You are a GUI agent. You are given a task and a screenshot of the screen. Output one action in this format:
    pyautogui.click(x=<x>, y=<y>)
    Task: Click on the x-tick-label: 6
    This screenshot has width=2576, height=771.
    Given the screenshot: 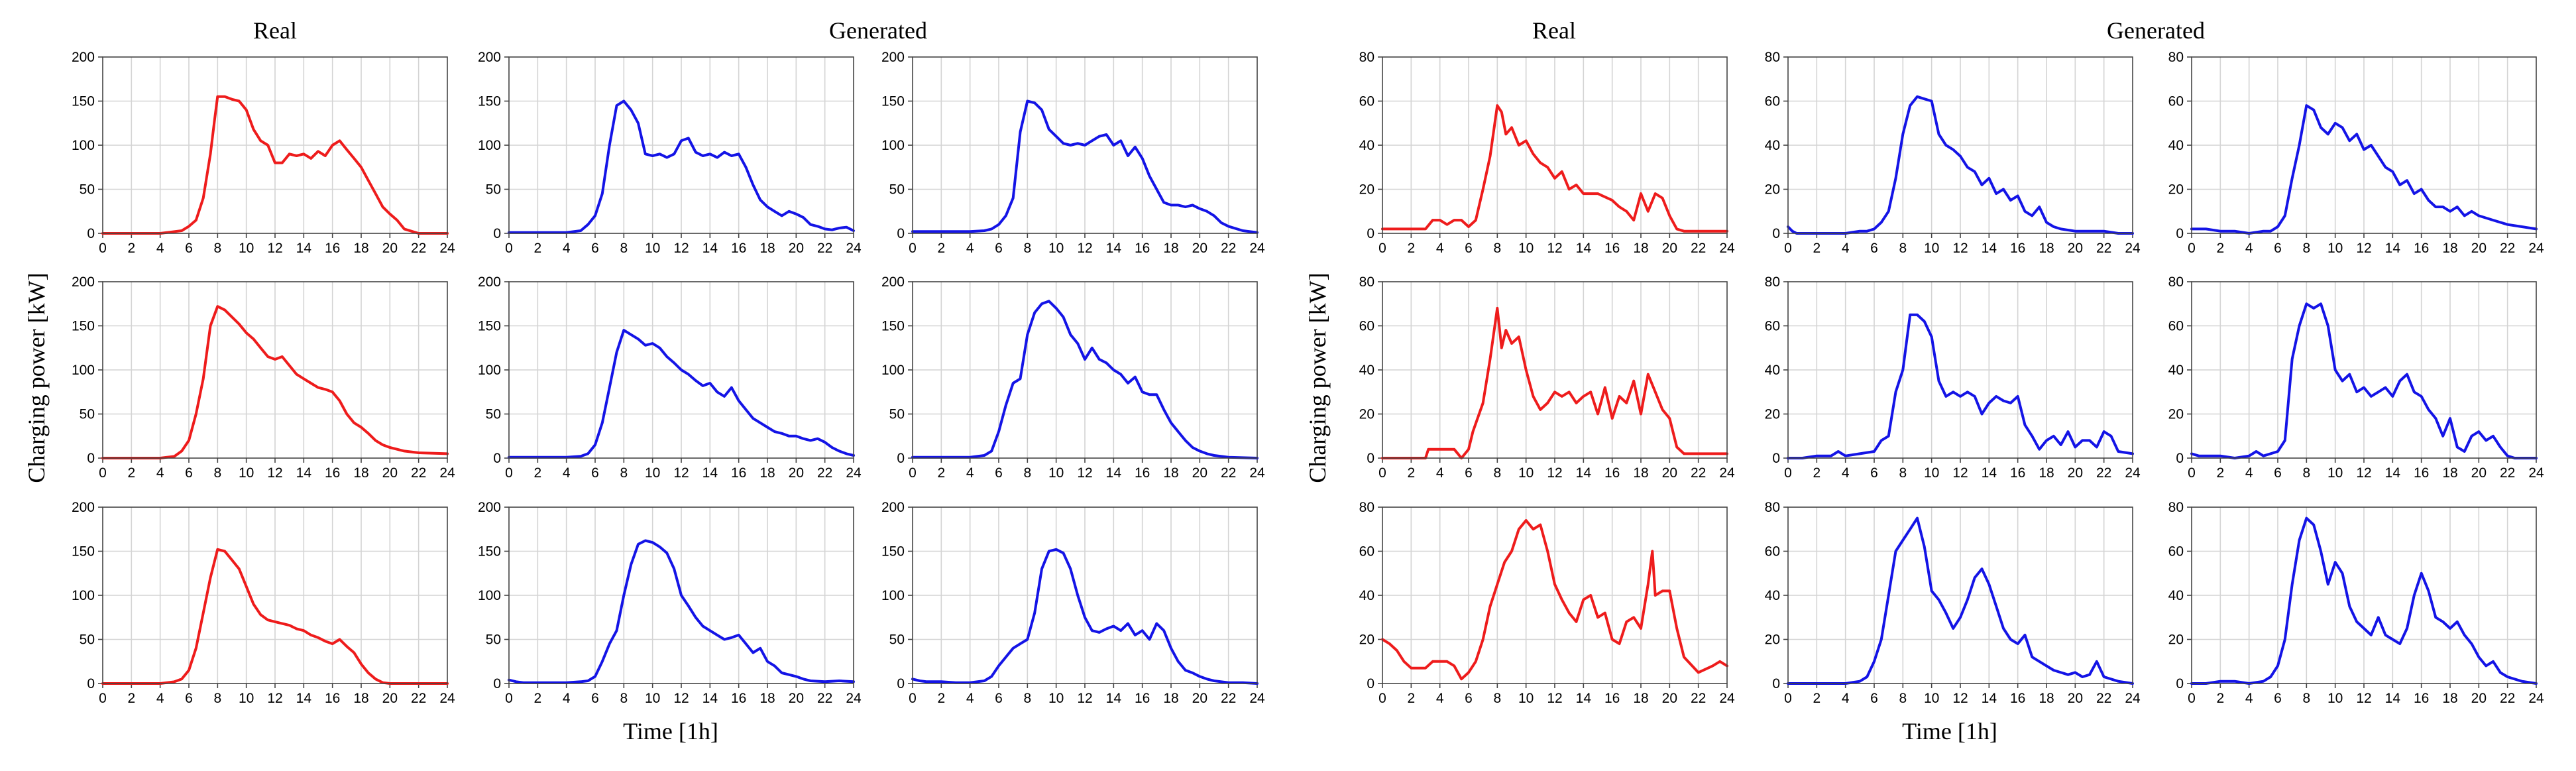 What is the action you would take?
    pyautogui.click(x=189, y=473)
    